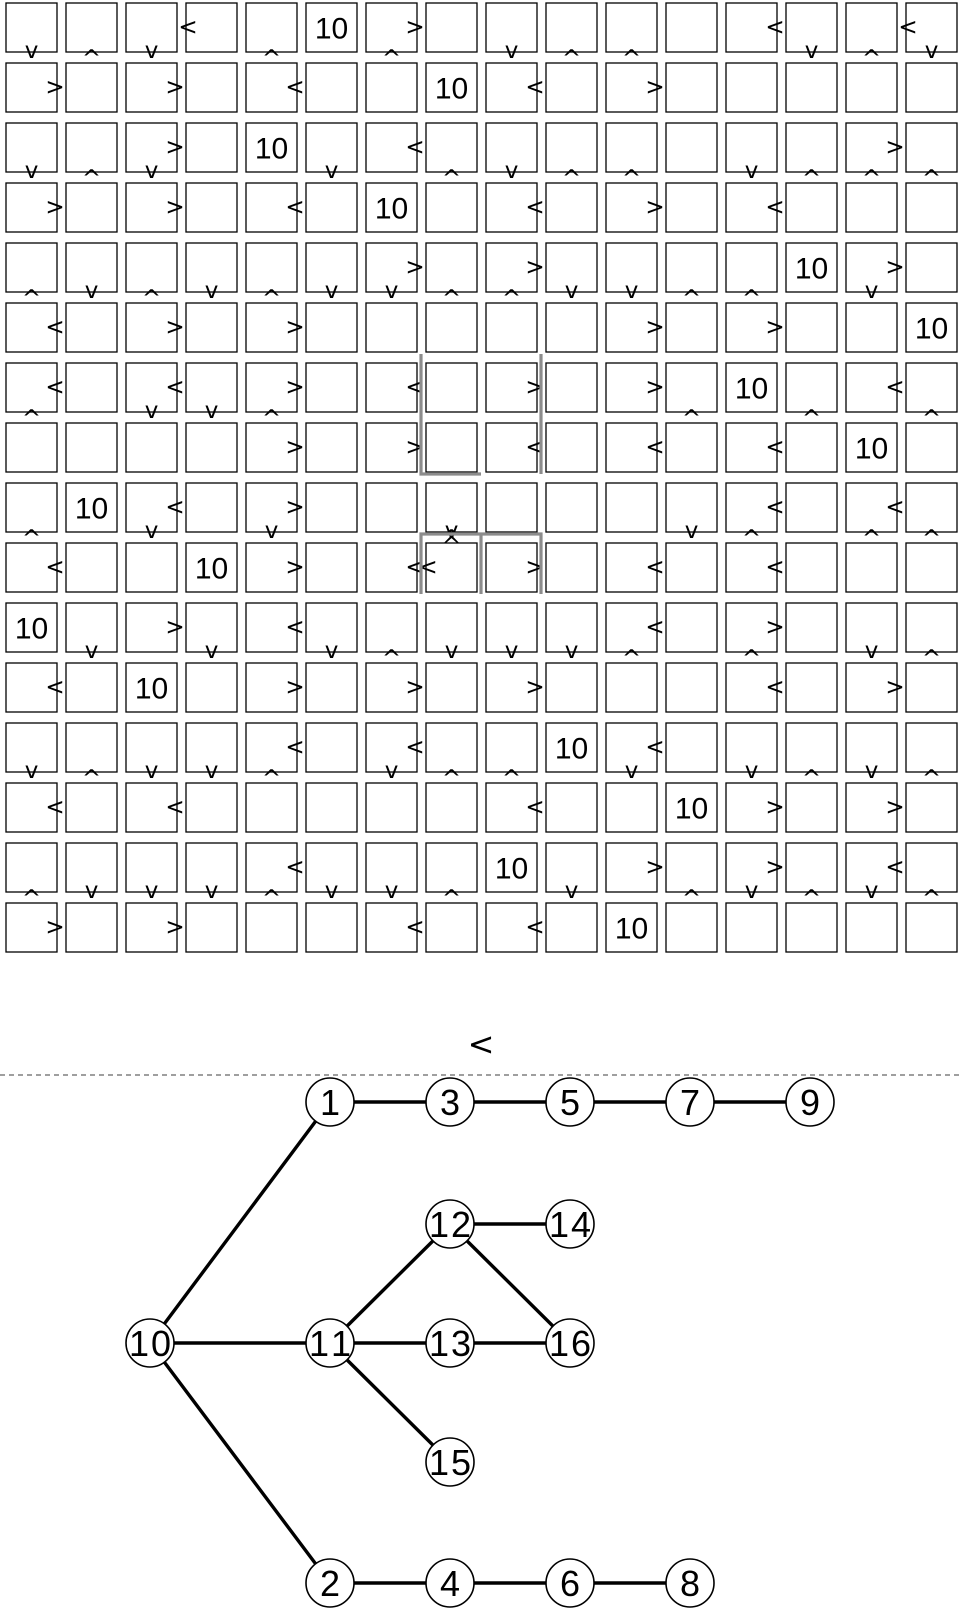 The height and width of the screenshot is (1611, 962). Describe the element at coordinates (330, 1102) in the screenshot. I see `node-label: 1` at that location.